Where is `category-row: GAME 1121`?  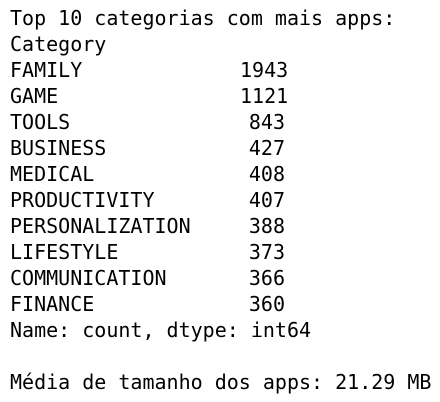 category-row: GAME 1121 is located at coordinates (225, 96).